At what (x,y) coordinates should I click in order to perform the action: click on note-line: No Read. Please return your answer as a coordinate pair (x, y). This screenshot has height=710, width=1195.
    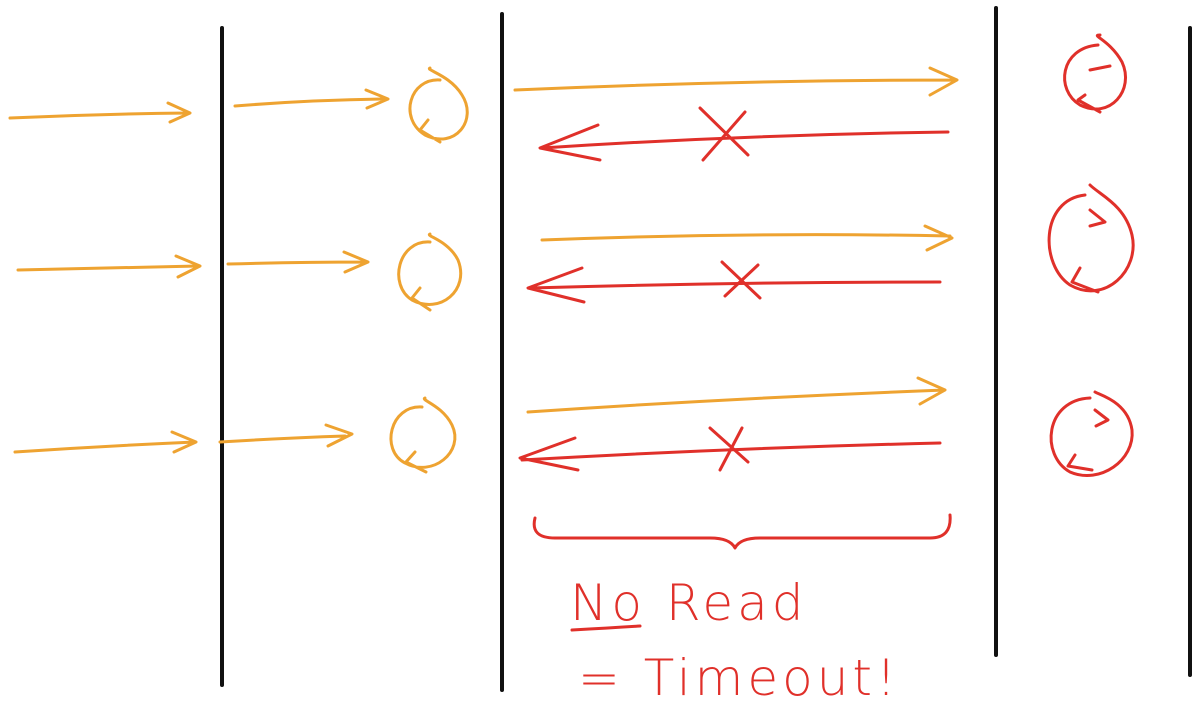
    Looking at the image, I should click on (689, 603).